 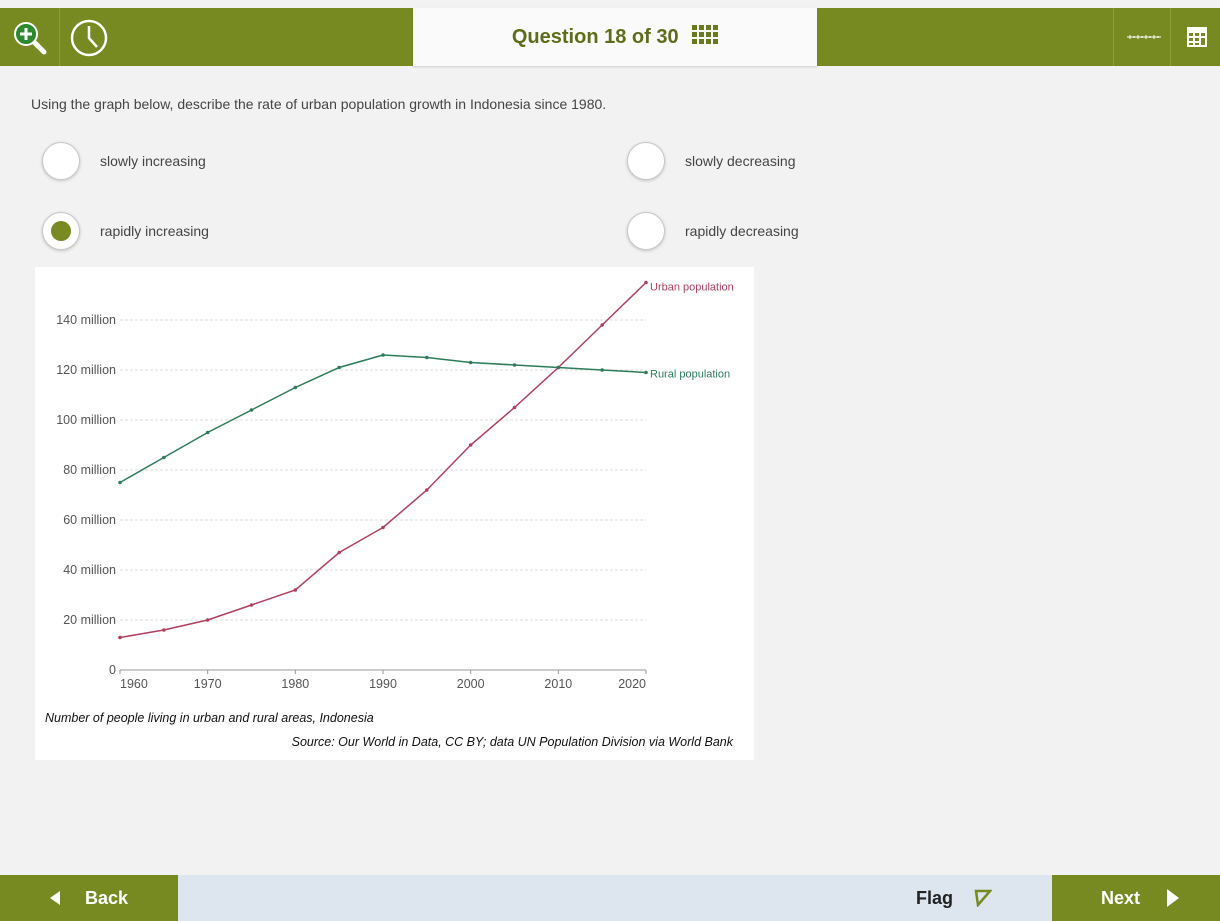 I want to click on bottom-bar, so click(x=610, y=898).